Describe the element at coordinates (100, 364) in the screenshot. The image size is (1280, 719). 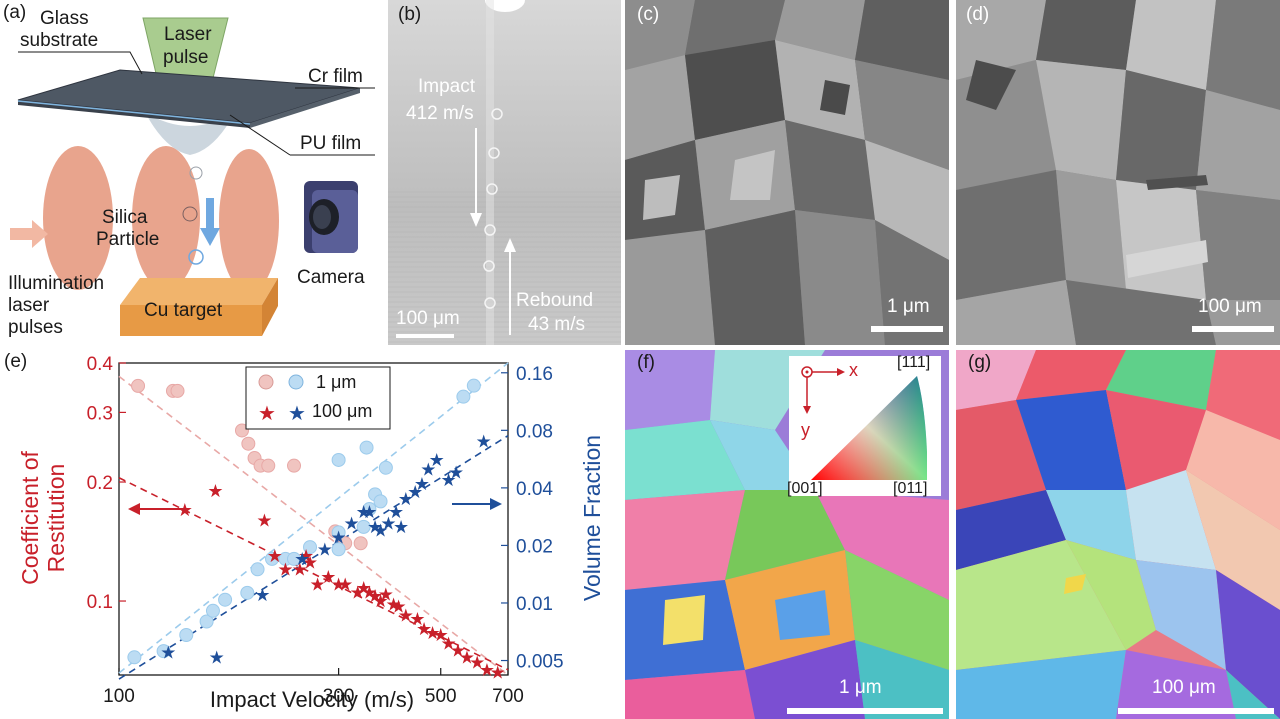
I see `y-left-tick-label: 0.4` at that location.